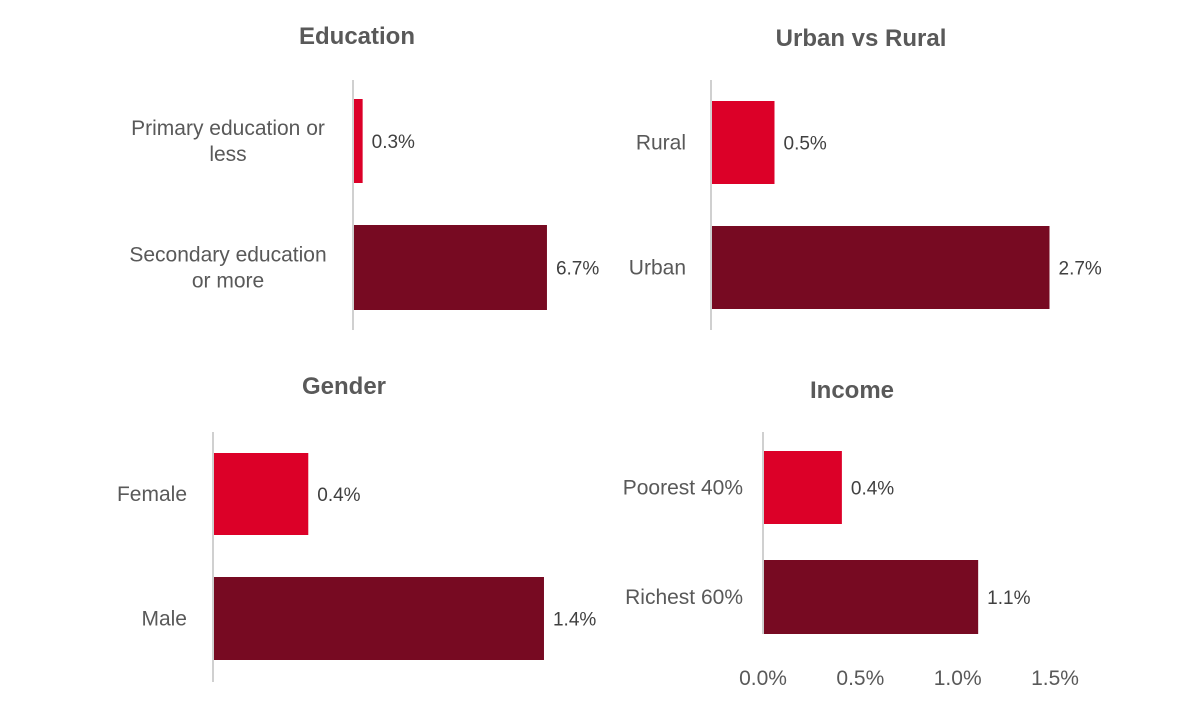  I want to click on gender-category-label-2: Male, so click(164, 619).